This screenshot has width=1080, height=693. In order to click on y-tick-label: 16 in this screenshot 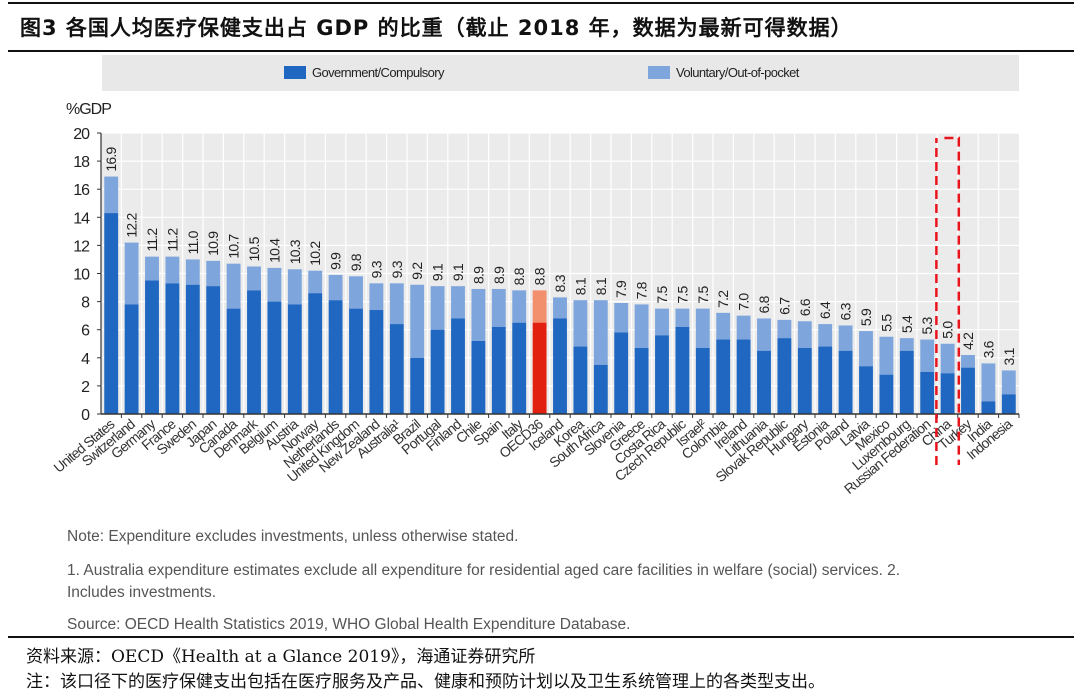, I will do `click(81, 190)`.